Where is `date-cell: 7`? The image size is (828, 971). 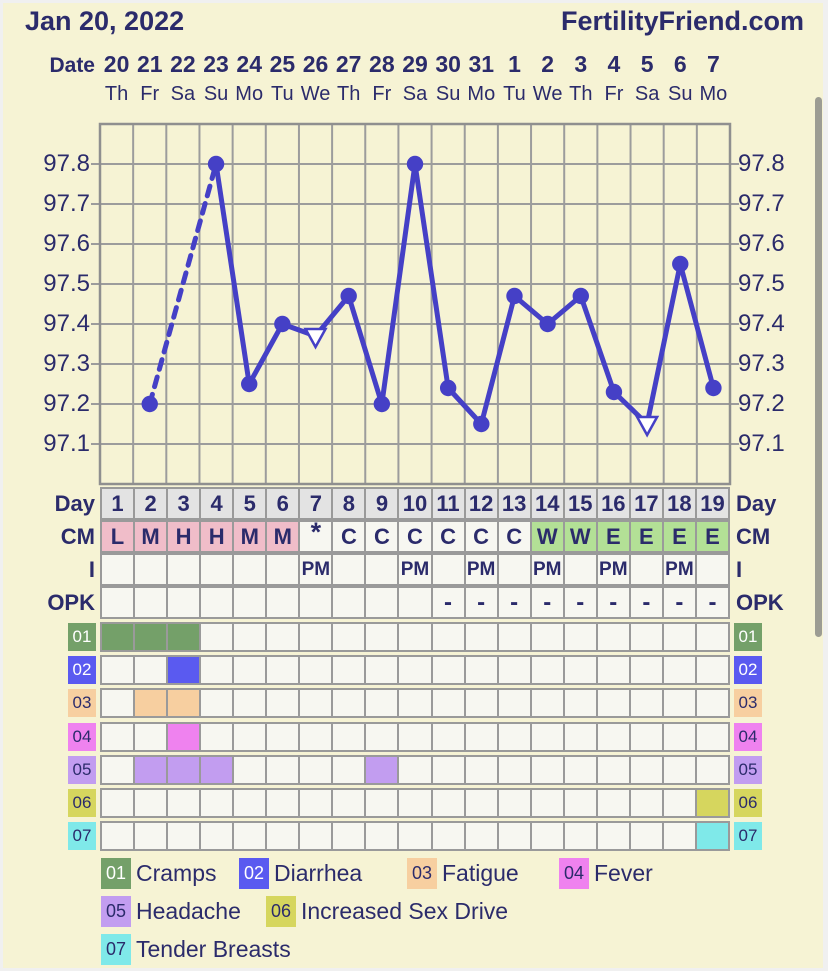 date-cell: 7 is located at coordinates (713, 63).